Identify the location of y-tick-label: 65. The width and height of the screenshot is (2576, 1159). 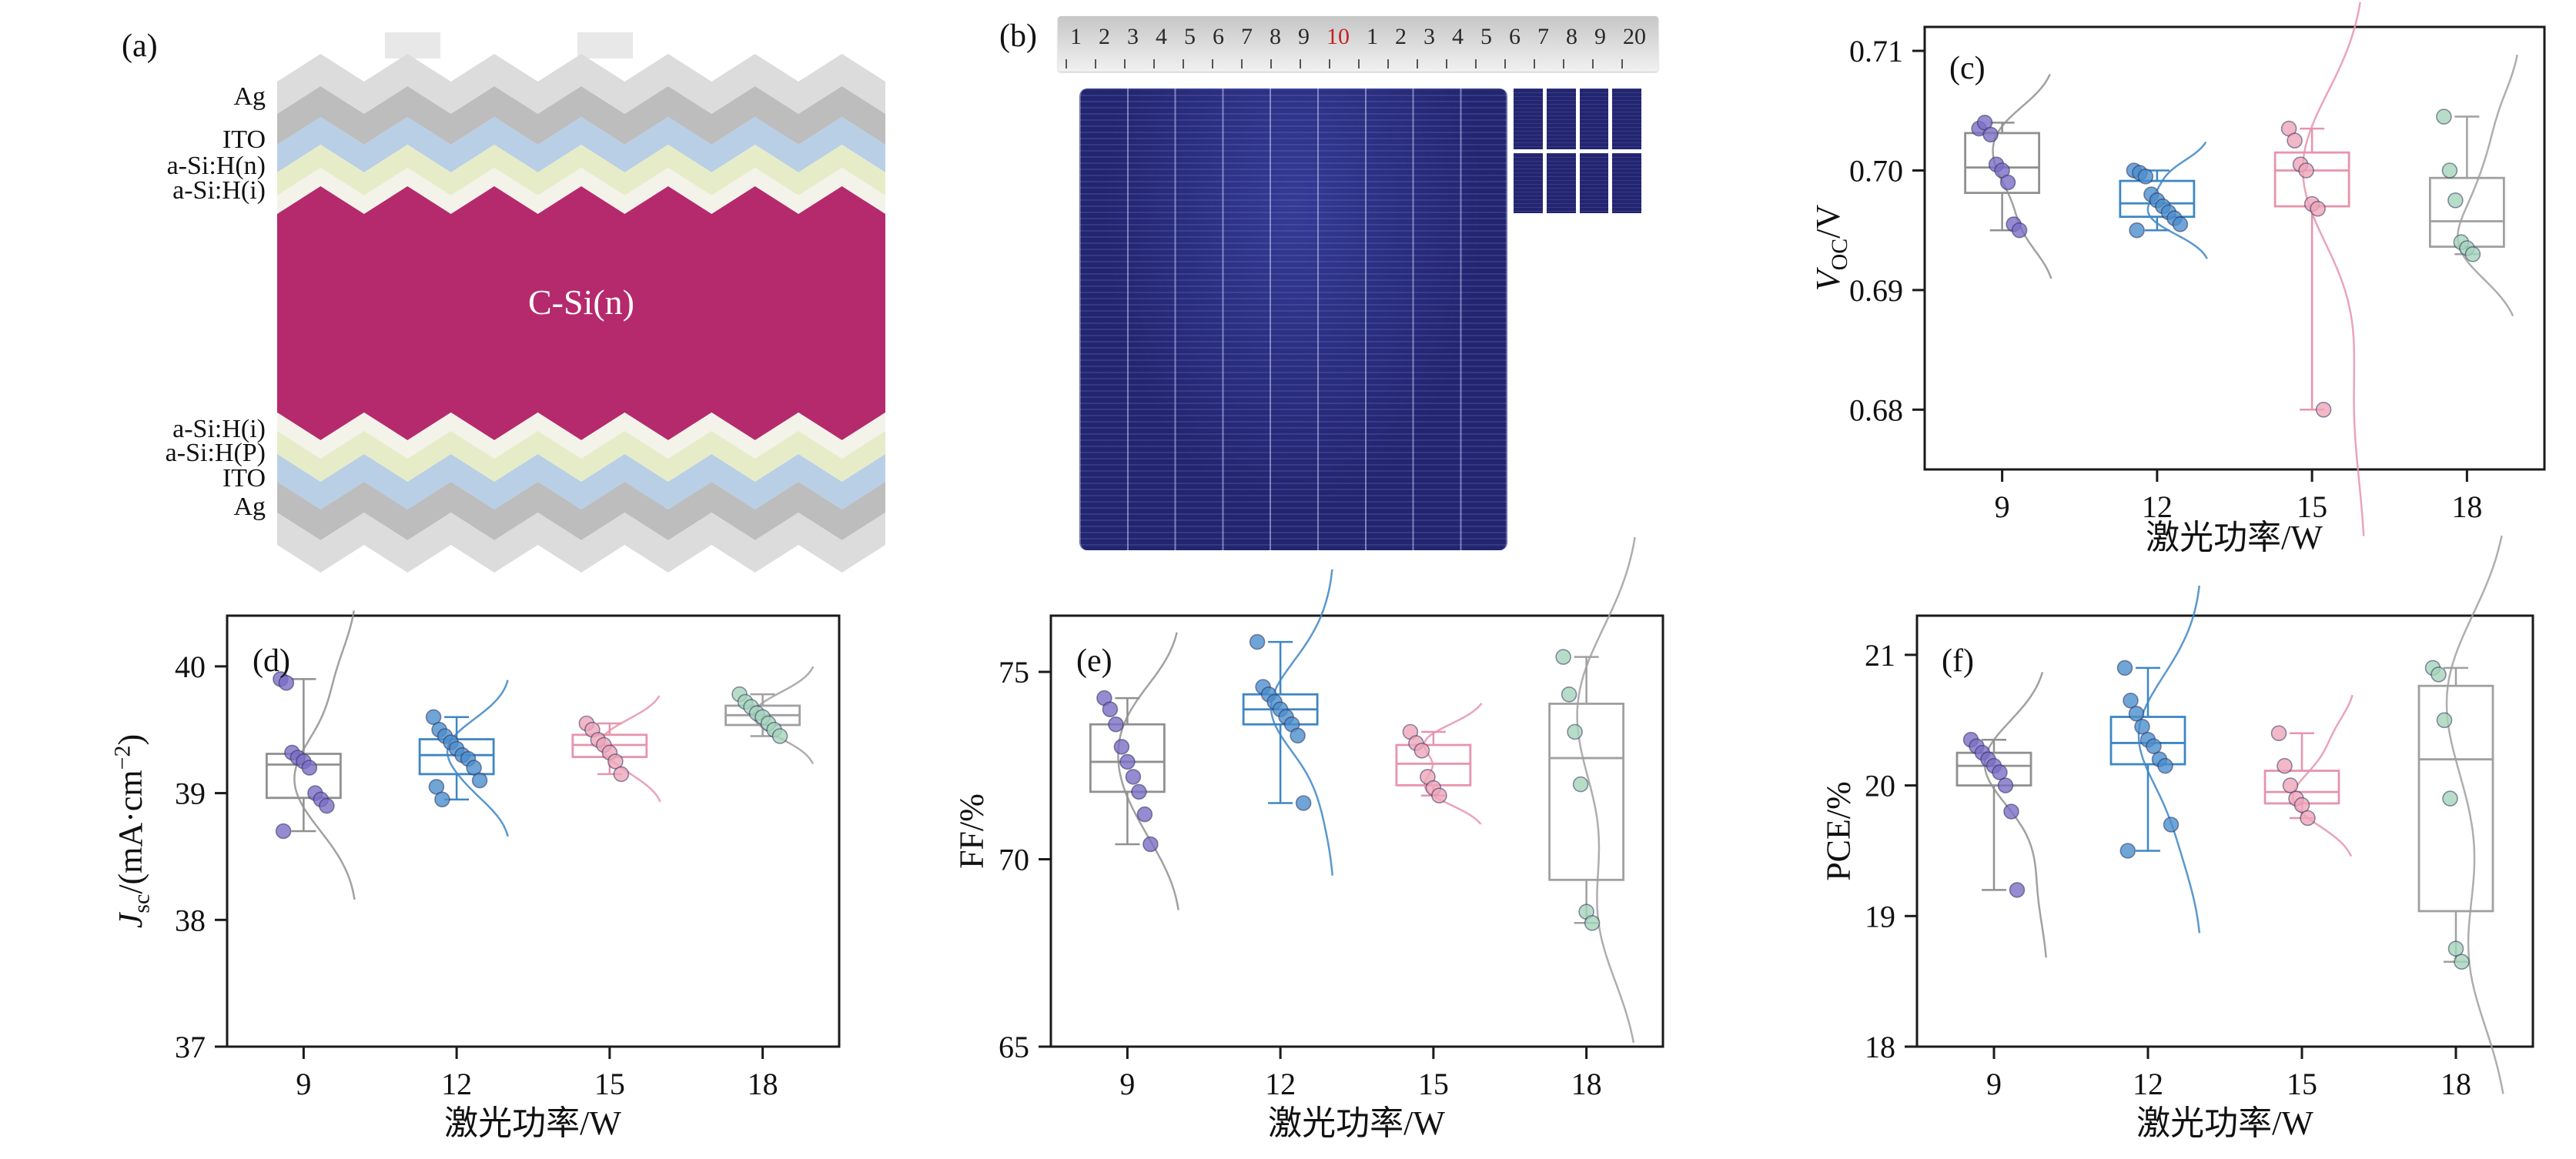
(1014, 1047).